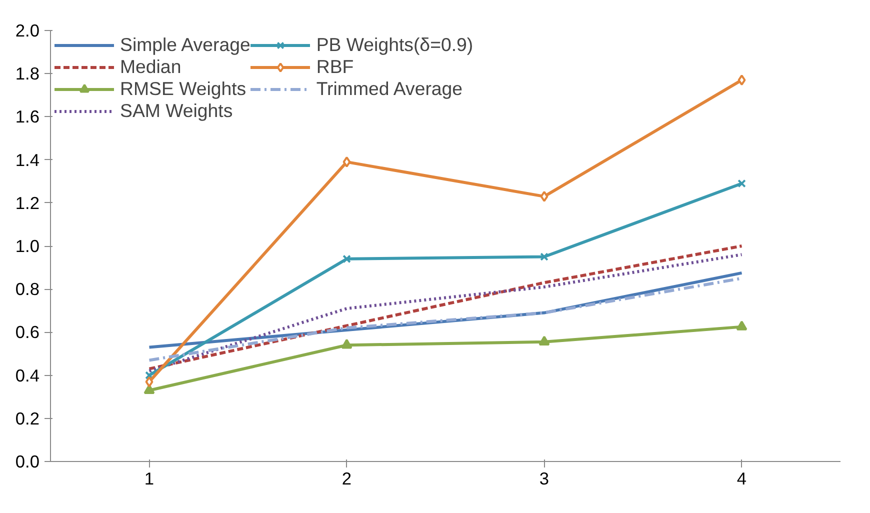  I want to click on legend-label: SAM Weights, so click(176, 111).